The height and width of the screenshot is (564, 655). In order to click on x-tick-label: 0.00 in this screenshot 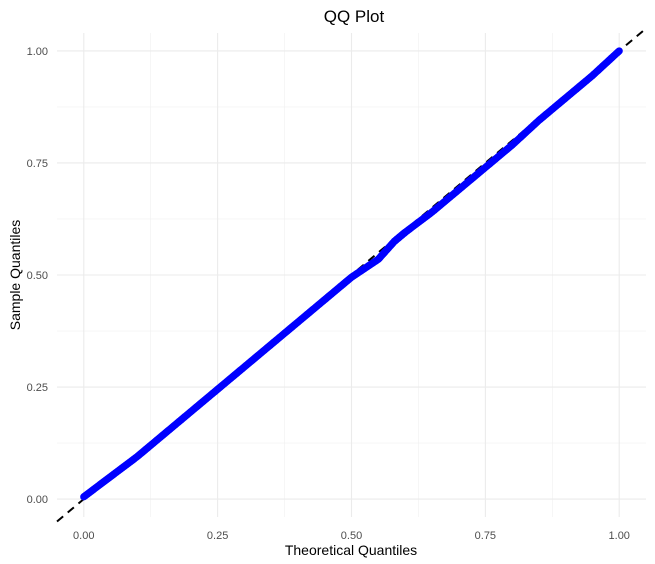, I will do `click(83, 536)`.